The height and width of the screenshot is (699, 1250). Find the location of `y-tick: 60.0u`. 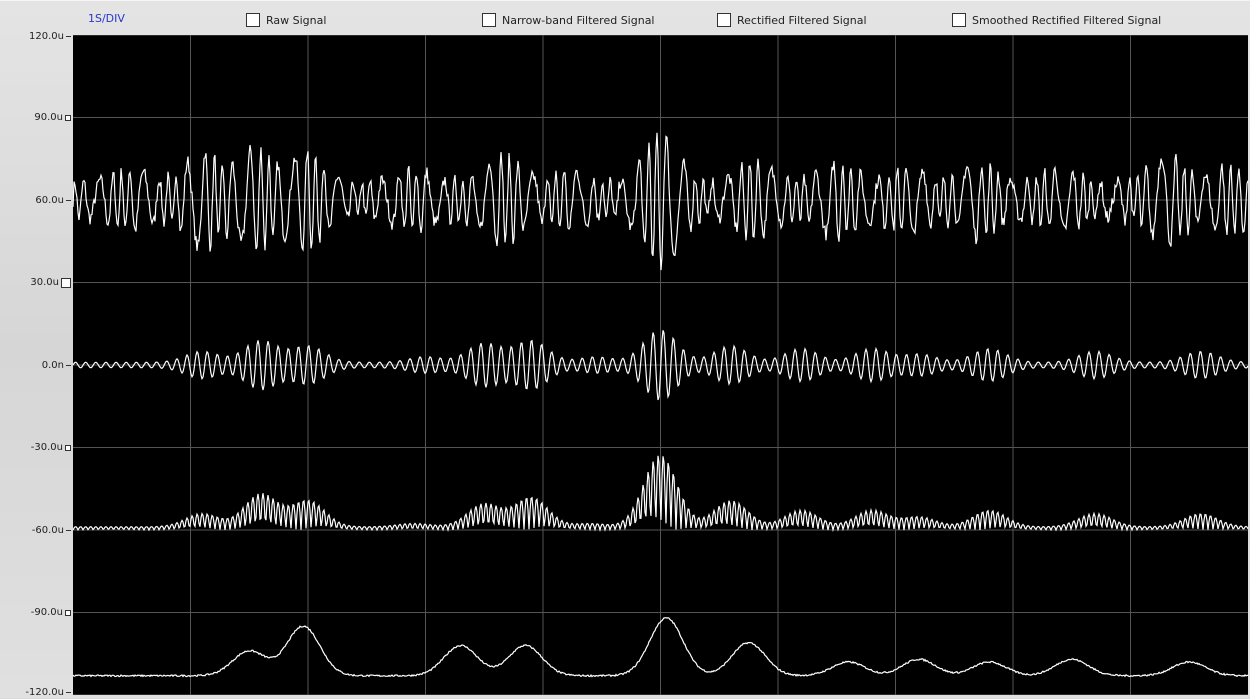

y-tick: 60.0u is located at coordinates (36, 200).